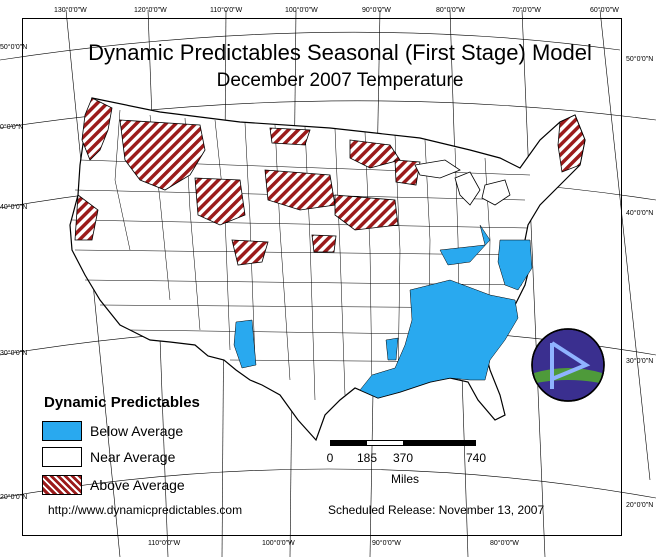 This screenshot has height=557, width=656. I want to click on legend-label: Below Average, so click(137, 431).